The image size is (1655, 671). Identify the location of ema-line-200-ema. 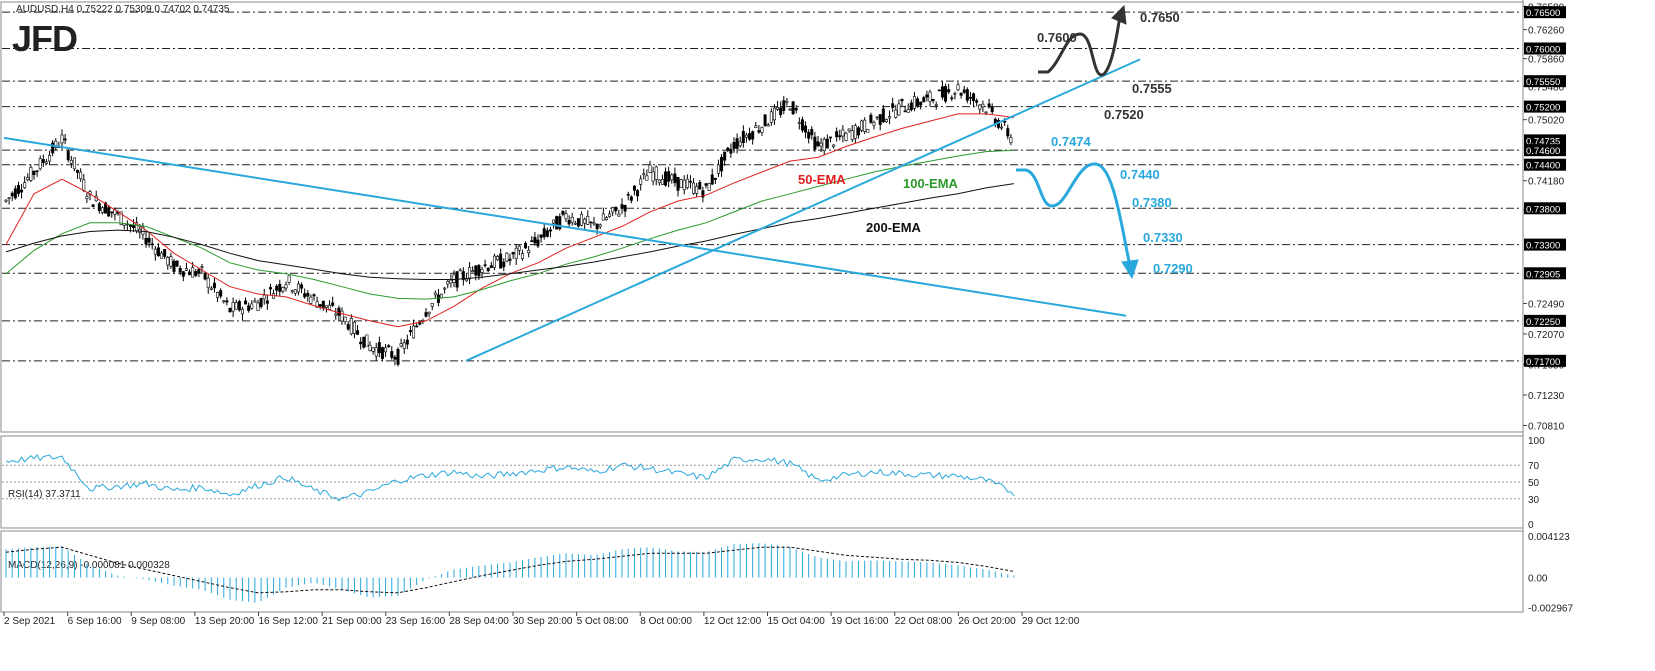
(510, 231).